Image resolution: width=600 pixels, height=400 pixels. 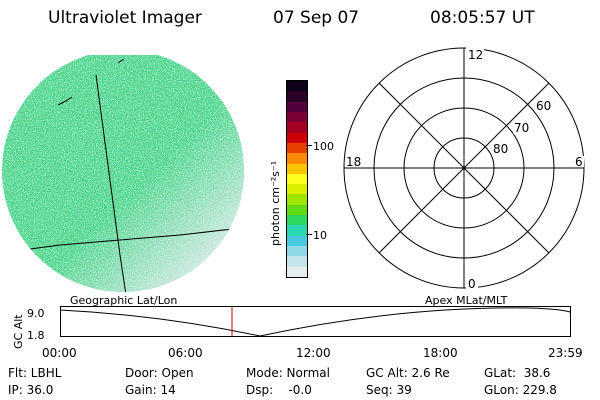 What do you see at coordinates (316, 18) in the screenshot?
I see `date-readout: 07 Sep 07` at bounding box center [316, 18].